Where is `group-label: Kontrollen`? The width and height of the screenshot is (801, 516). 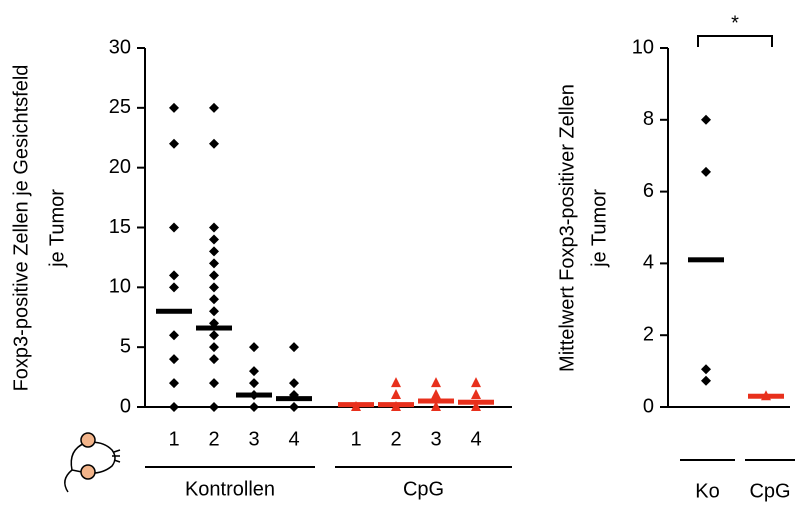 group-label: Kontrollen is located at coordinates (230, 489).